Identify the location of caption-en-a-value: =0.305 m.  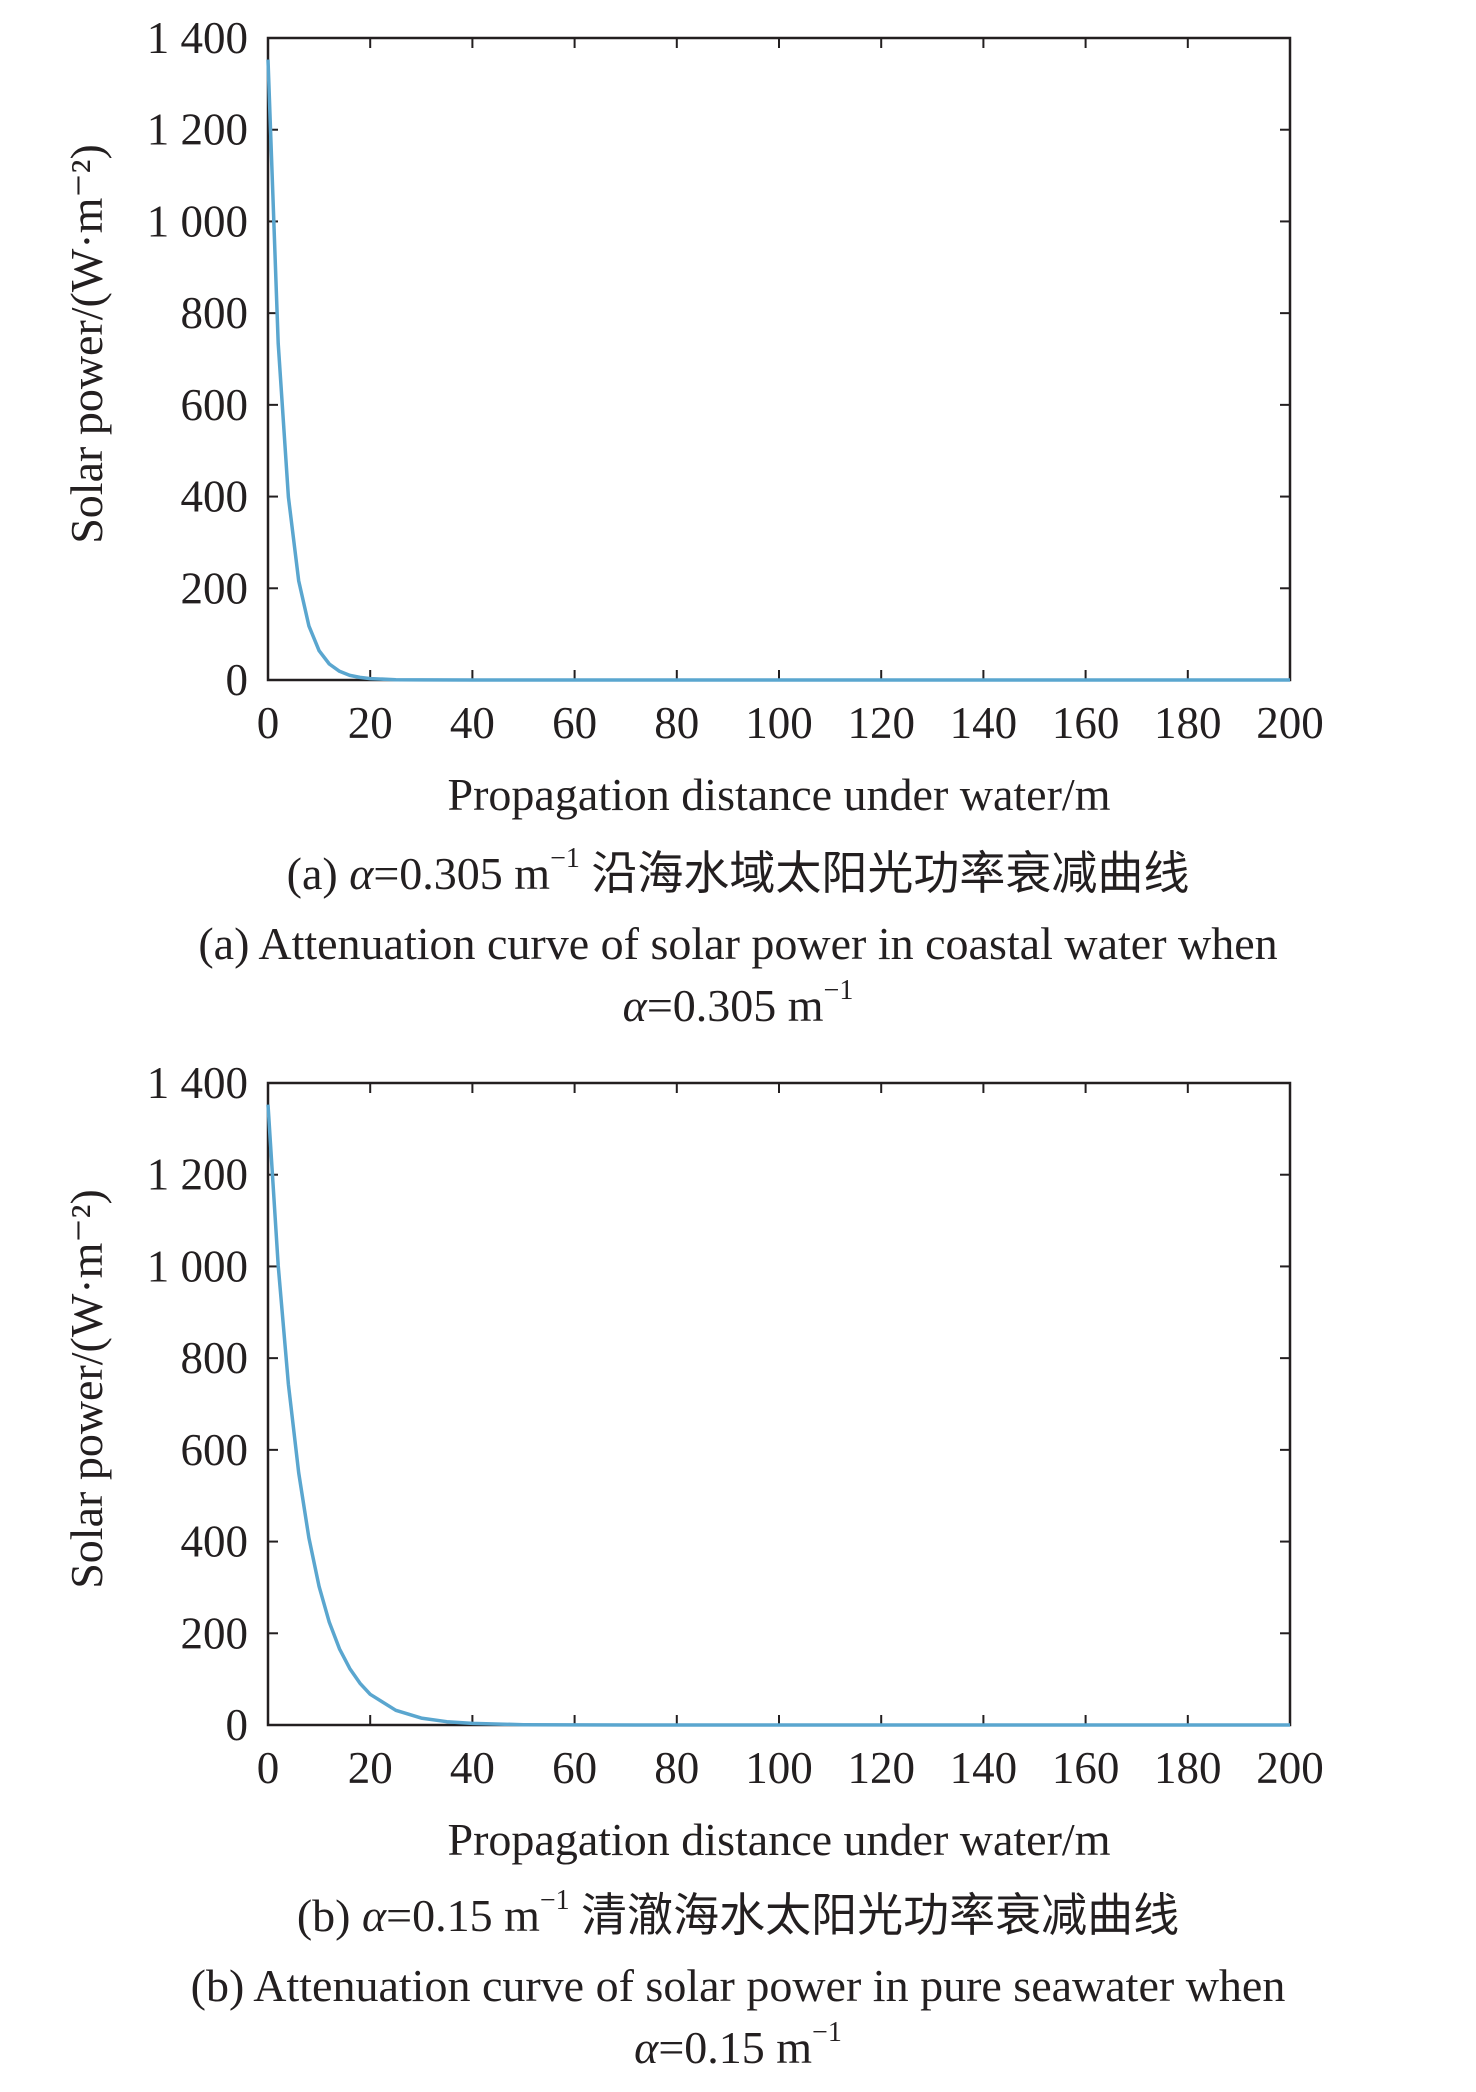
(735, 1005).